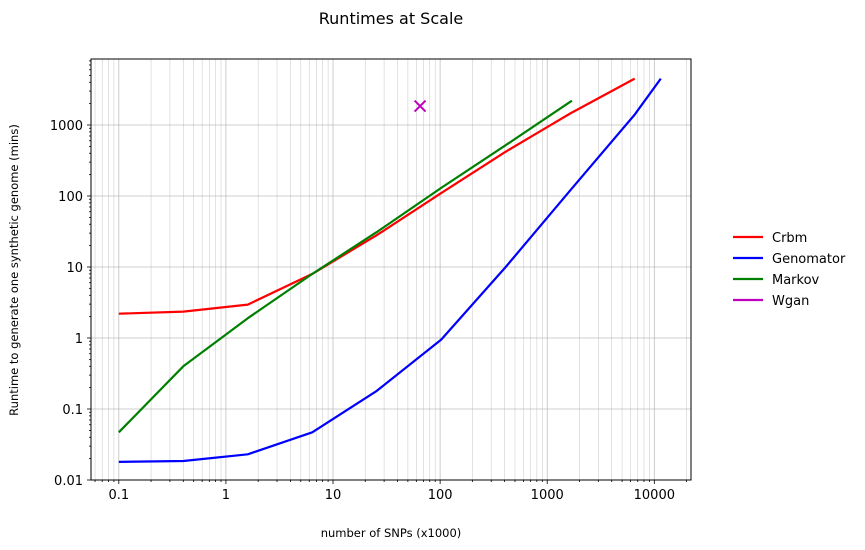  Describe the element at coordinates (391, 18) in the screenshot. I see `chart-title: Runtimes at Scale` at that location.